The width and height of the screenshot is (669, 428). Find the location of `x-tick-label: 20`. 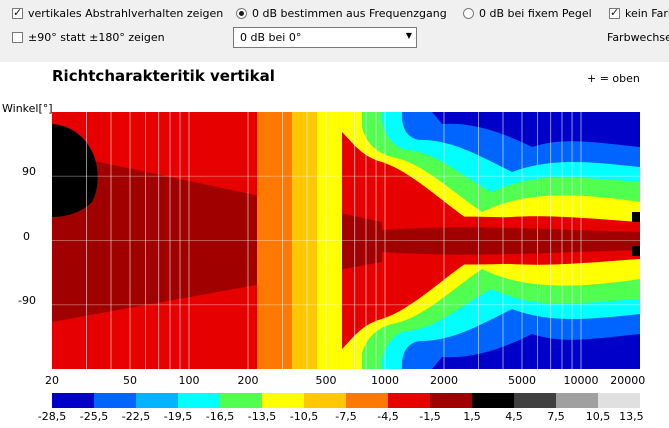

x-tick-label: 20 is located at coordinates (52, 380).